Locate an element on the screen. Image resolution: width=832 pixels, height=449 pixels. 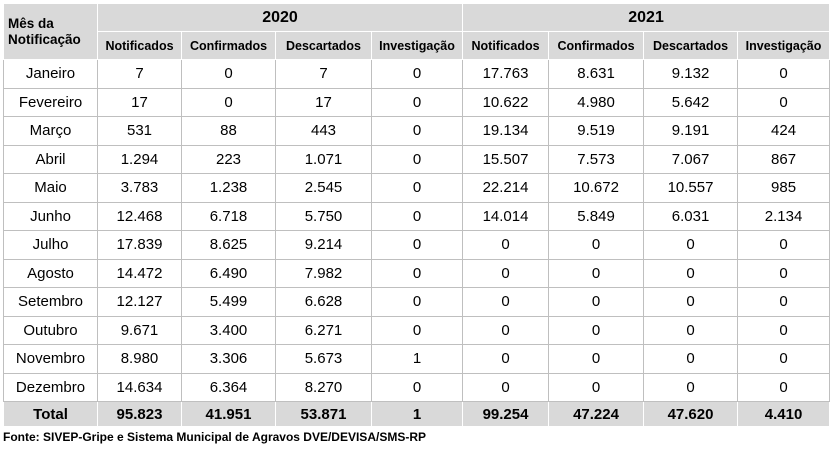
value-cell: 10.622 is located at coordinates (506, 102).